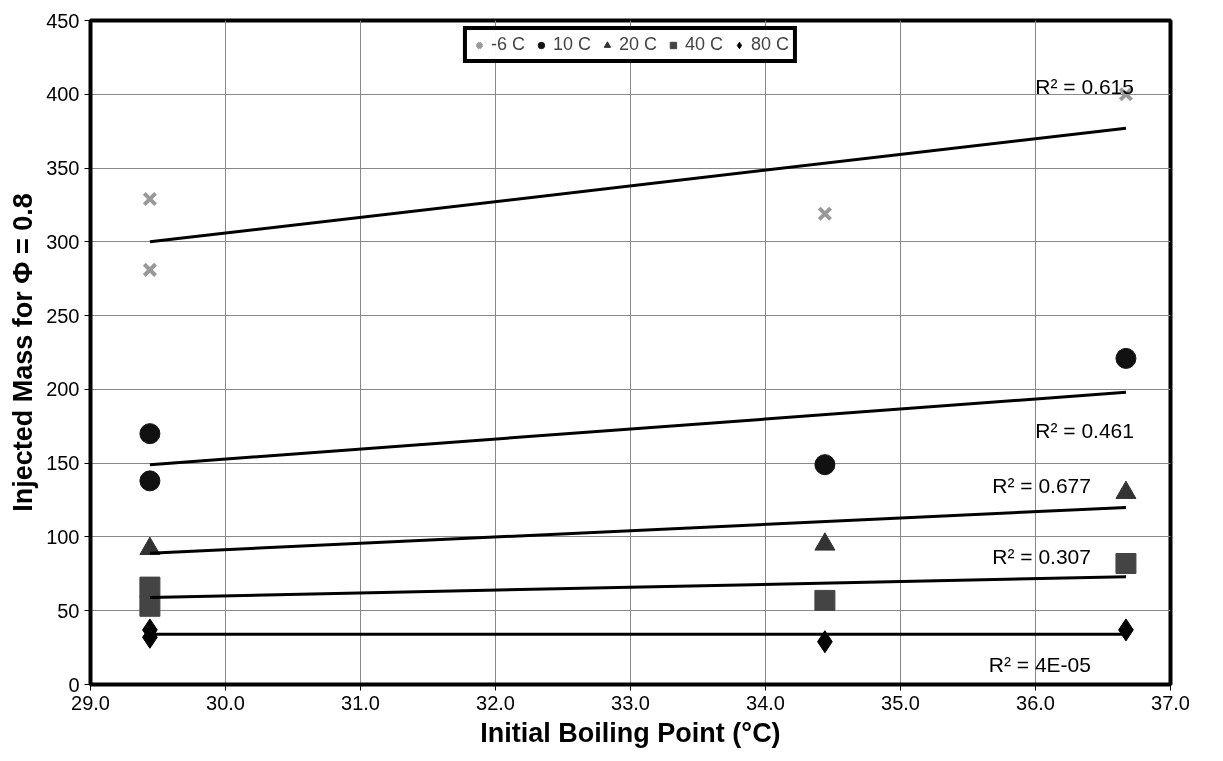 The image size is (1223, 761). Describe the element at coordinates (63, 536) in the screenshot. I see `y-tick-label: 100` at that location.